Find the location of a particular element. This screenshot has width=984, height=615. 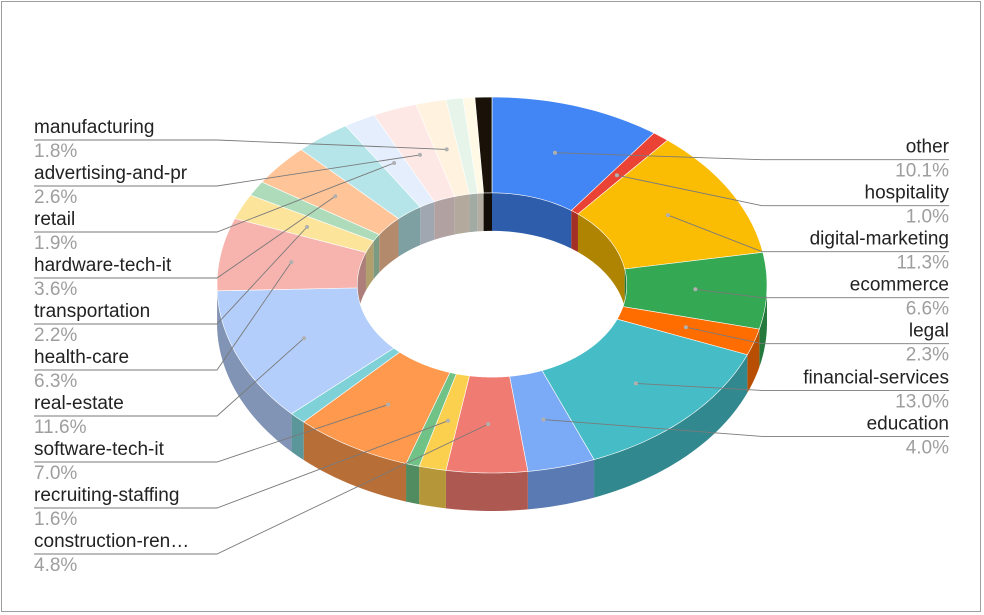

value-real-estate: 11.6% is located at coordinates (60, 427).